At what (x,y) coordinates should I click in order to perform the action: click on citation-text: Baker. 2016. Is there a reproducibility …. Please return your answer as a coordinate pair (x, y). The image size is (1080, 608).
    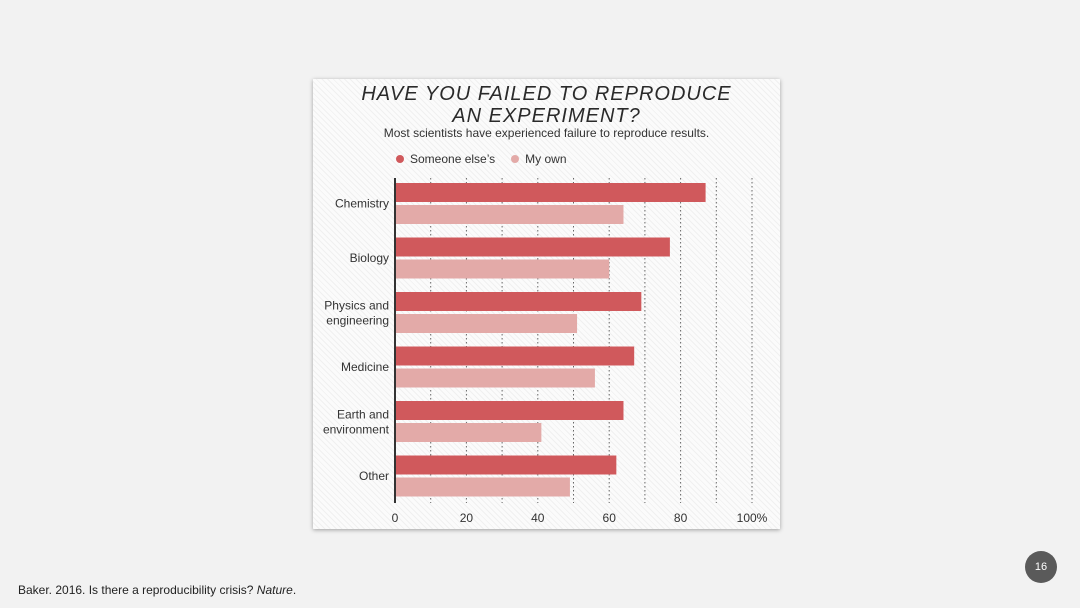
    Looking at the image, I should click on (137, 590).